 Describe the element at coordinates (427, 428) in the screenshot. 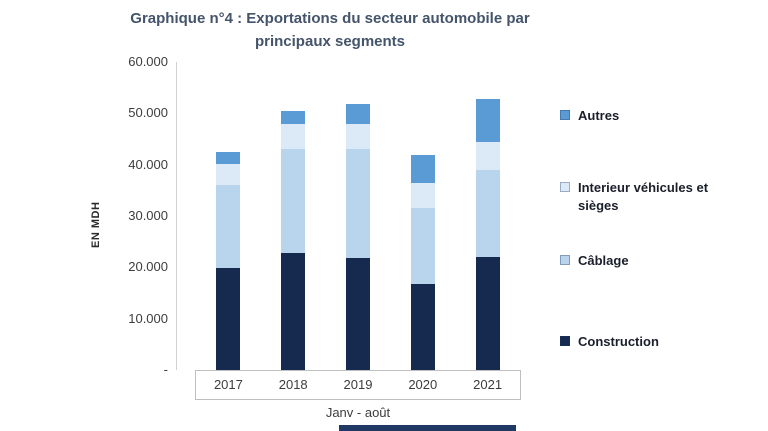

I see `bottom-partial-bar` at that location.